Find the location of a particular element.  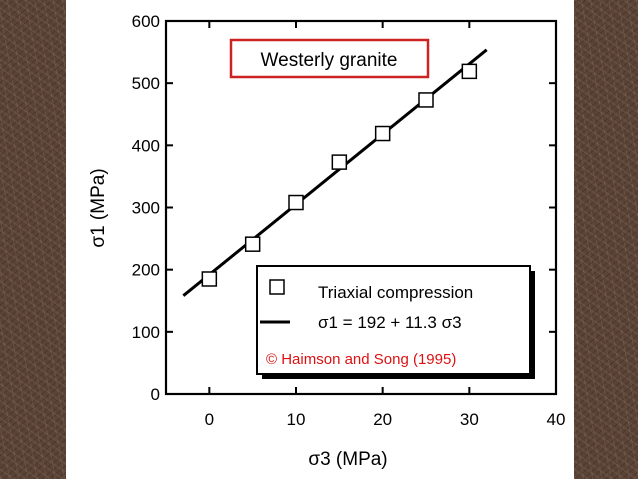

legend-label-triaxial: Triaxial compression is located at coordinates (395, 292).